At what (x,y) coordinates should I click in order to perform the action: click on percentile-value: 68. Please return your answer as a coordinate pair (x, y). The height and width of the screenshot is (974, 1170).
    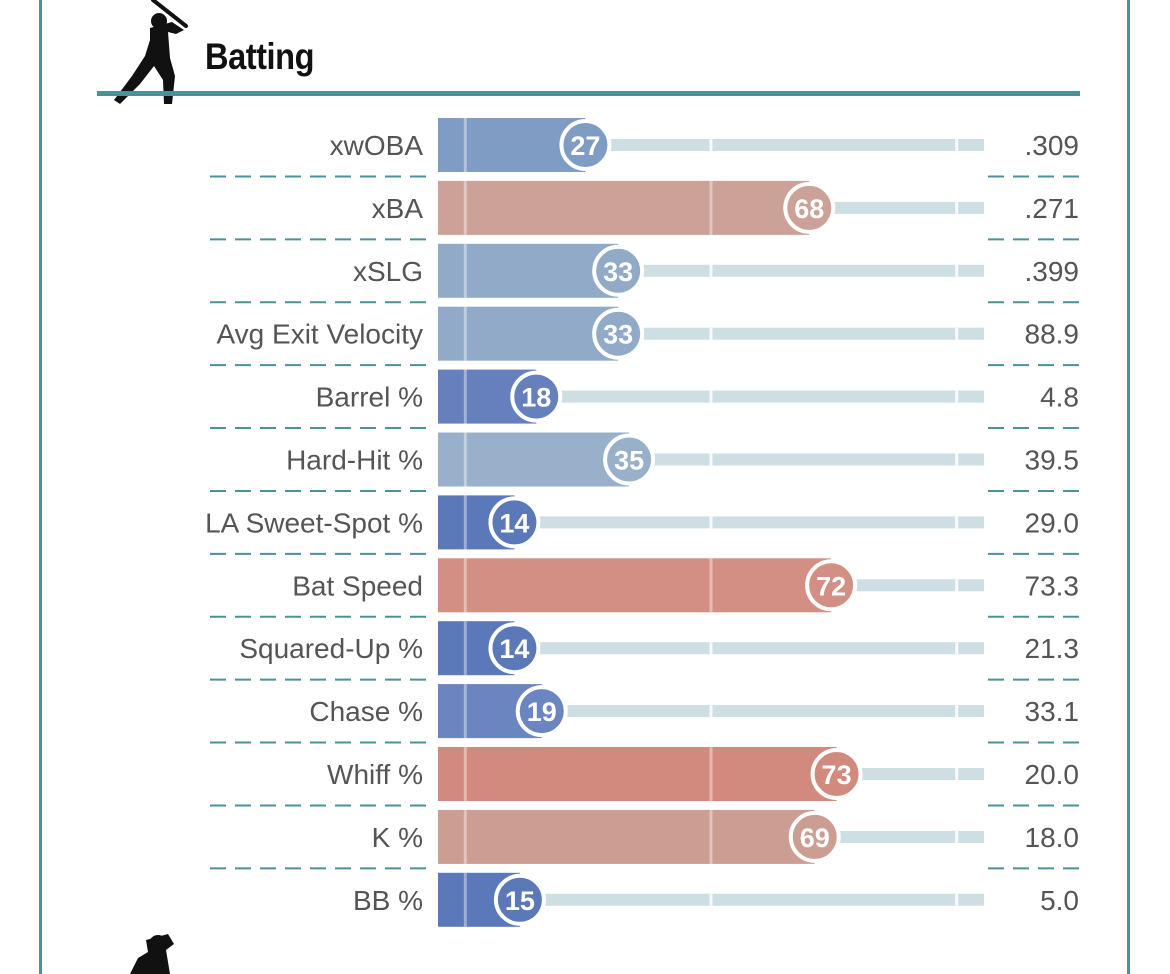
    Looking at the image, I should click on (809, 209).